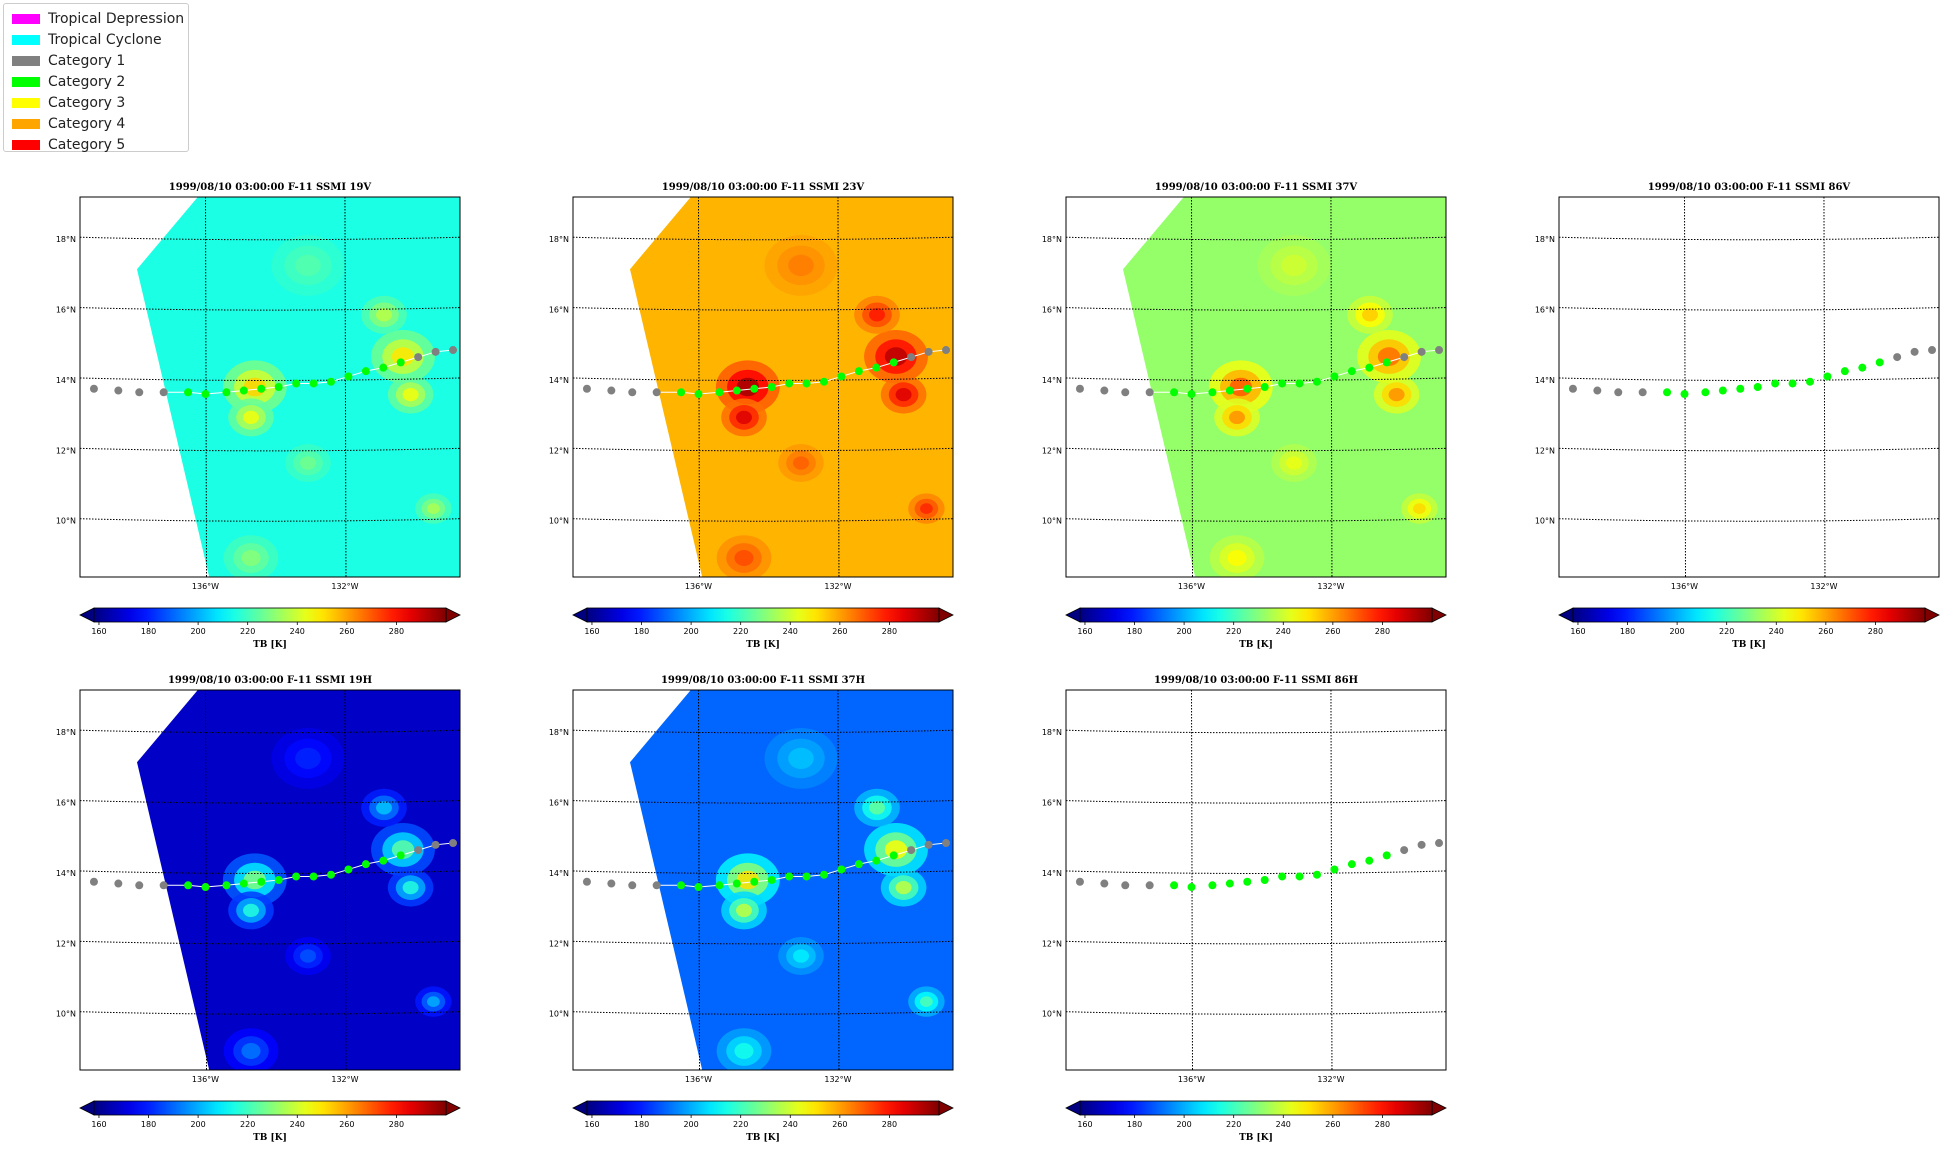 This screenshot has width=1947, height=1162. What do you see at coordinates (946, 1108) in the screenshot?
I see `colorbar-extend-high` at bounding box center [946, 1108].